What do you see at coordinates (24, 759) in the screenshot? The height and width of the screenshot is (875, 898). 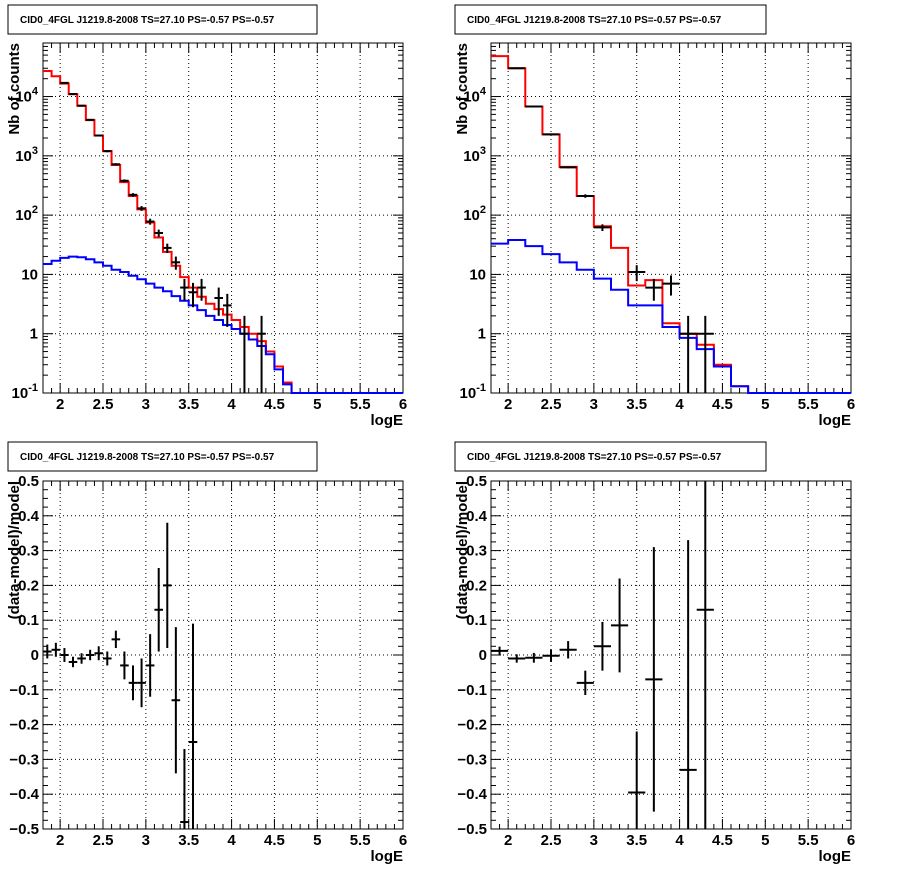 I see `y-tick-label: −0.3` at bounding box center [24, 759].